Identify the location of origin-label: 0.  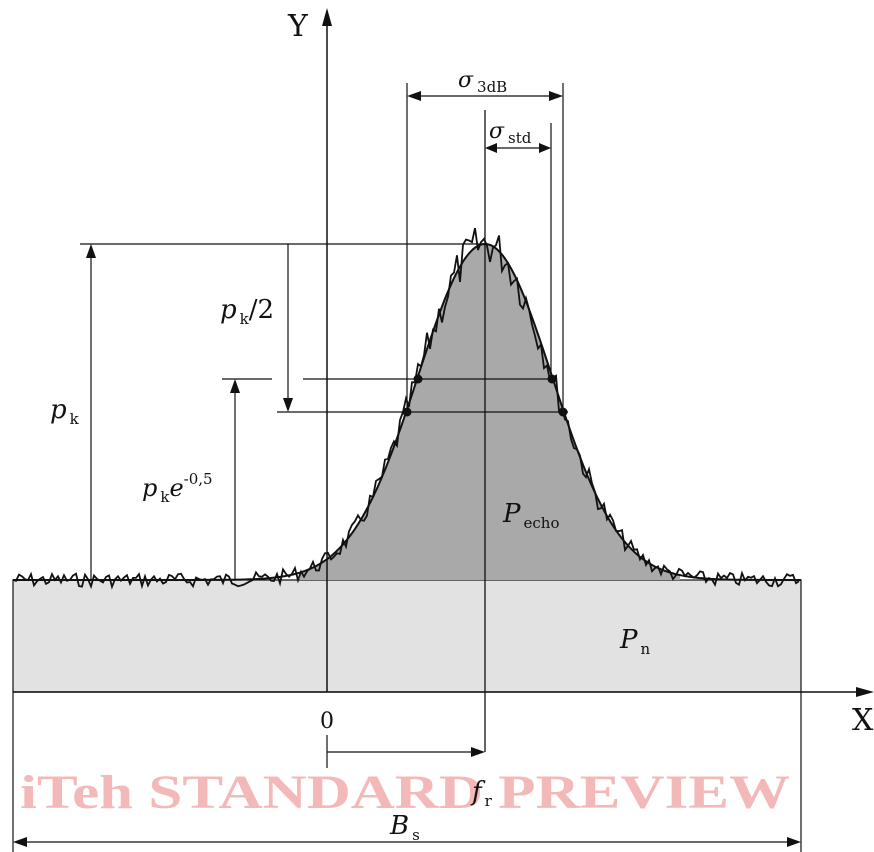
(327, 721).